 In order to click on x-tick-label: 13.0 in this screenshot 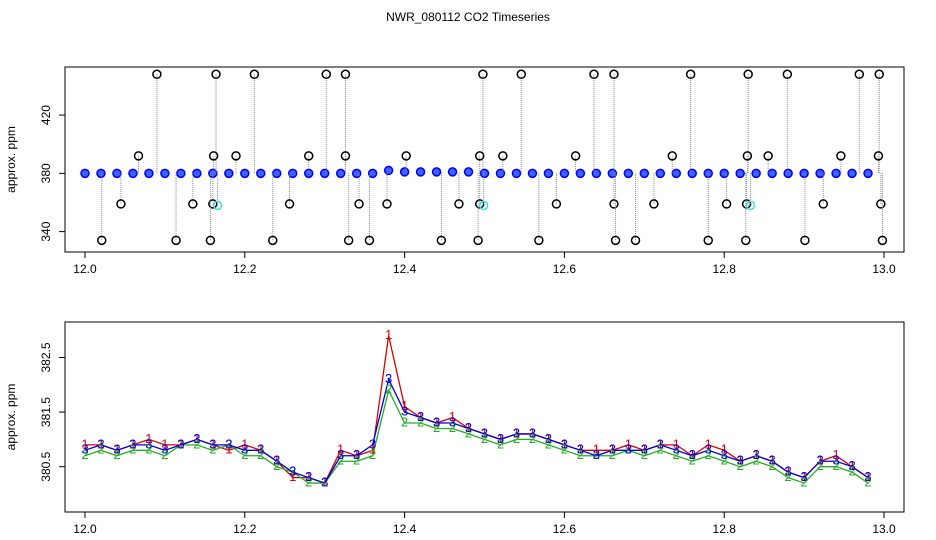, I will do `click(884, 269)`.